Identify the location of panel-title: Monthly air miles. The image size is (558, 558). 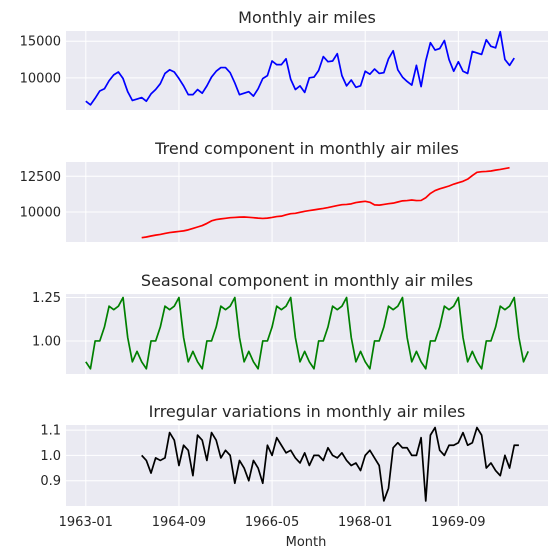
(307, 17).